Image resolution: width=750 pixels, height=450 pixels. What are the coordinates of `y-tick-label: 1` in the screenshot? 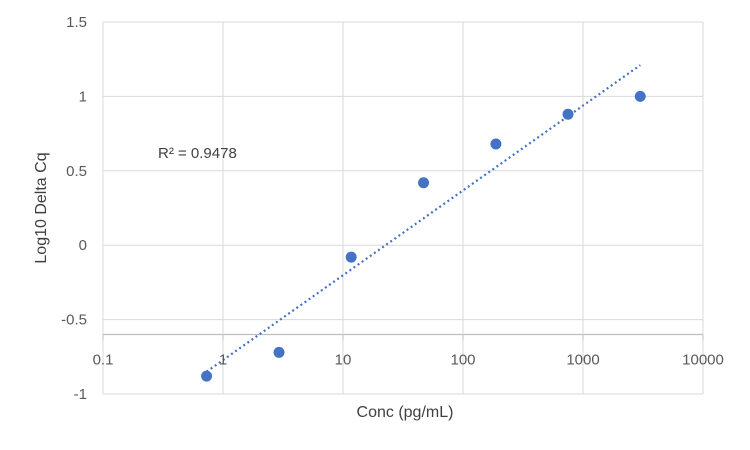 It's located at (83, 96).